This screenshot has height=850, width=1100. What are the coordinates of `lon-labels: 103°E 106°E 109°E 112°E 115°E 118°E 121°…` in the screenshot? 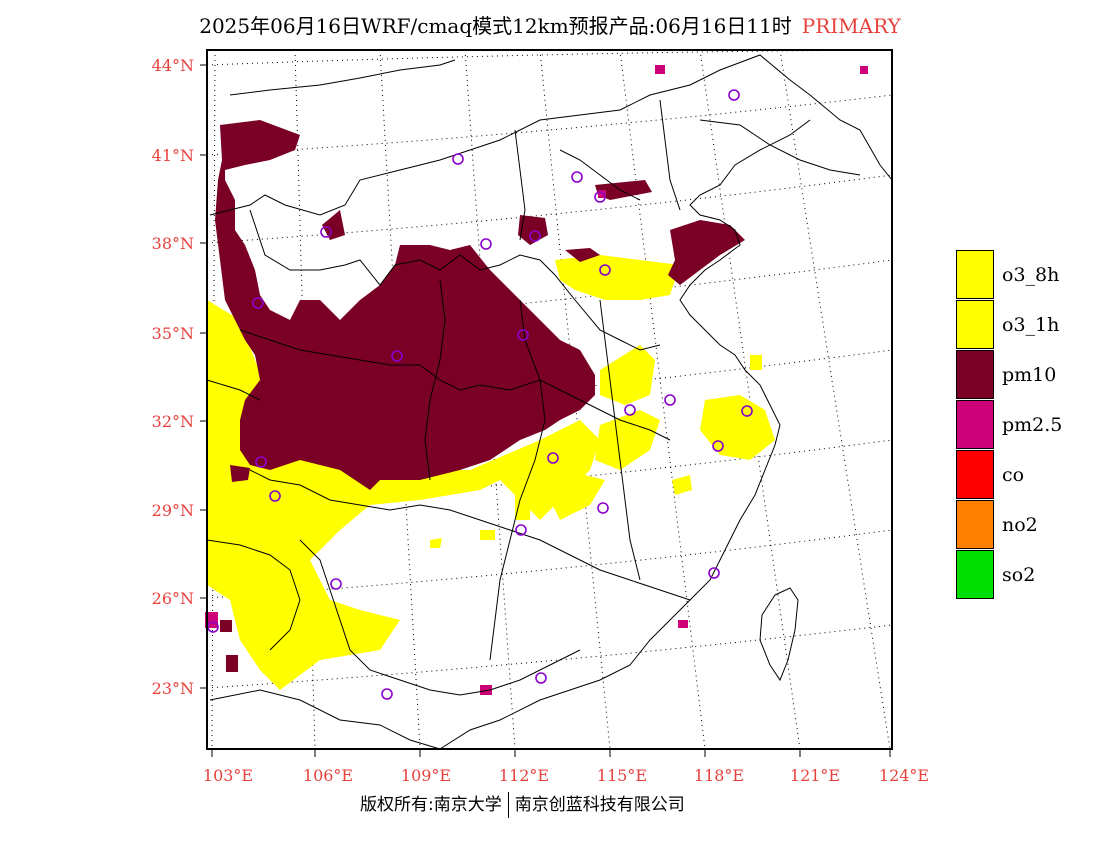 It's located at (566, 775).